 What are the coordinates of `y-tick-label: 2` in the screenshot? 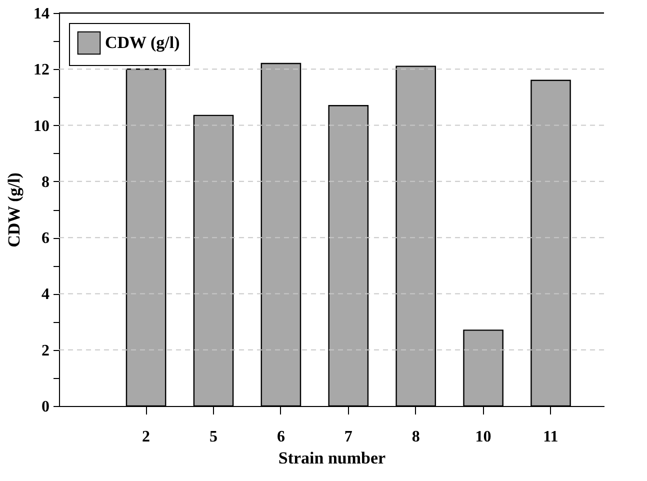 It's located at (46, 351).